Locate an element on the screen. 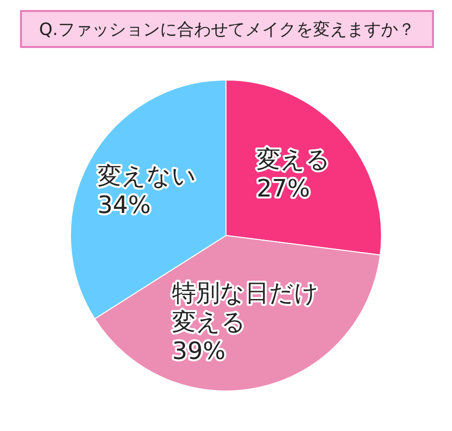 This screenshot has height=431, width=452. data-label: 27% is located at coordinates (283, 188).